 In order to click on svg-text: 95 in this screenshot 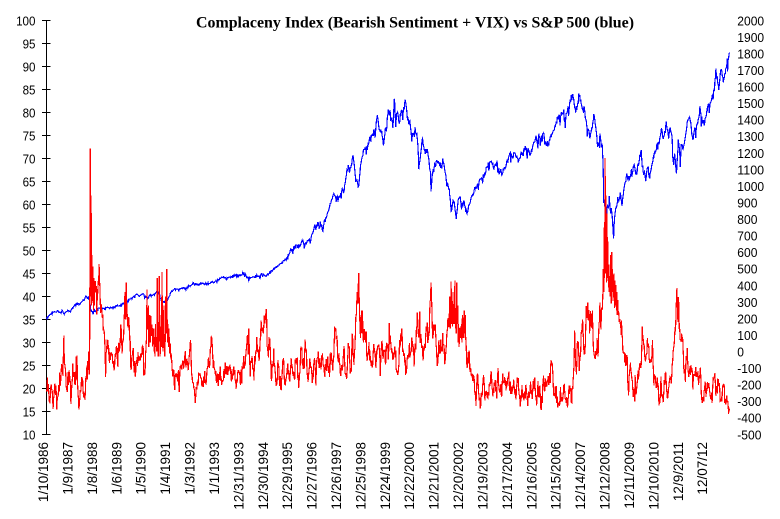, I will do `click(29, 43)`.